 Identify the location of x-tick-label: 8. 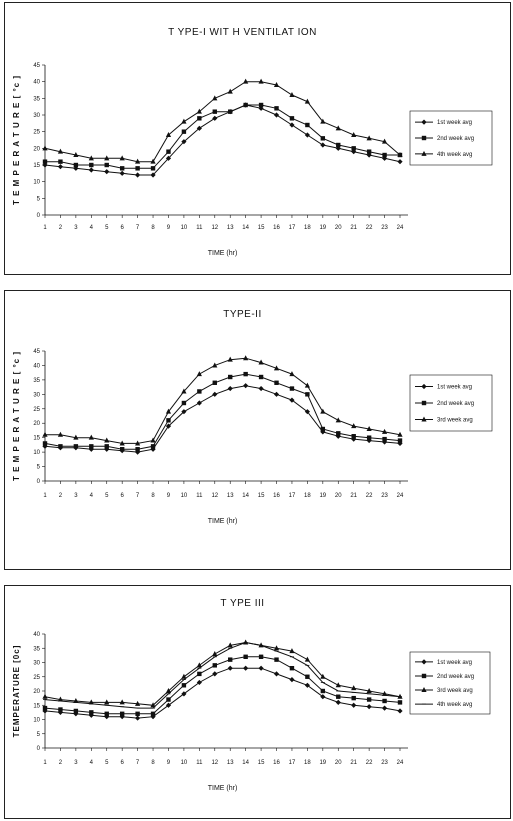
(153, 228).